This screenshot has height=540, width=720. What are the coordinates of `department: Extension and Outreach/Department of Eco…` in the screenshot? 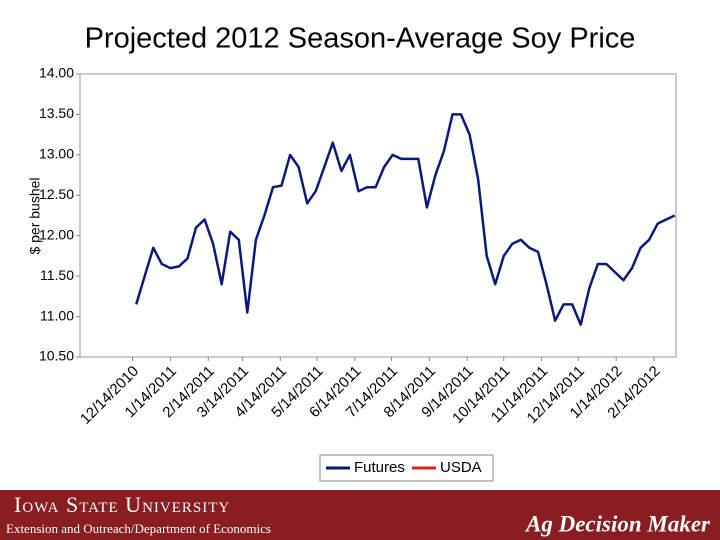 It's located at (138, 528).